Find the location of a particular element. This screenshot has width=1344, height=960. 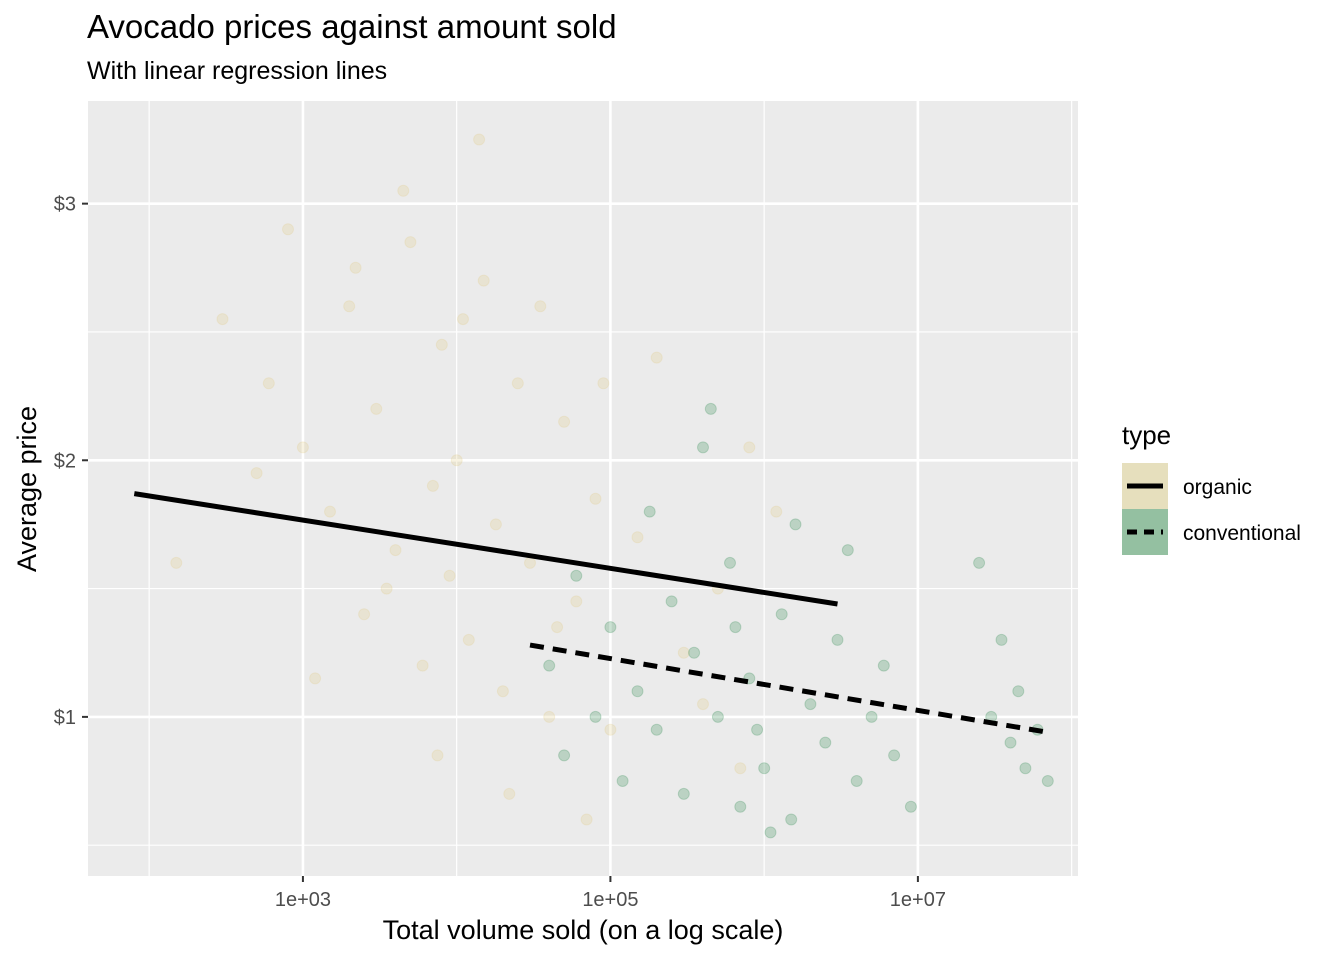

chart-subtitle: With linear regression lines is located at coordinates (237, 71).